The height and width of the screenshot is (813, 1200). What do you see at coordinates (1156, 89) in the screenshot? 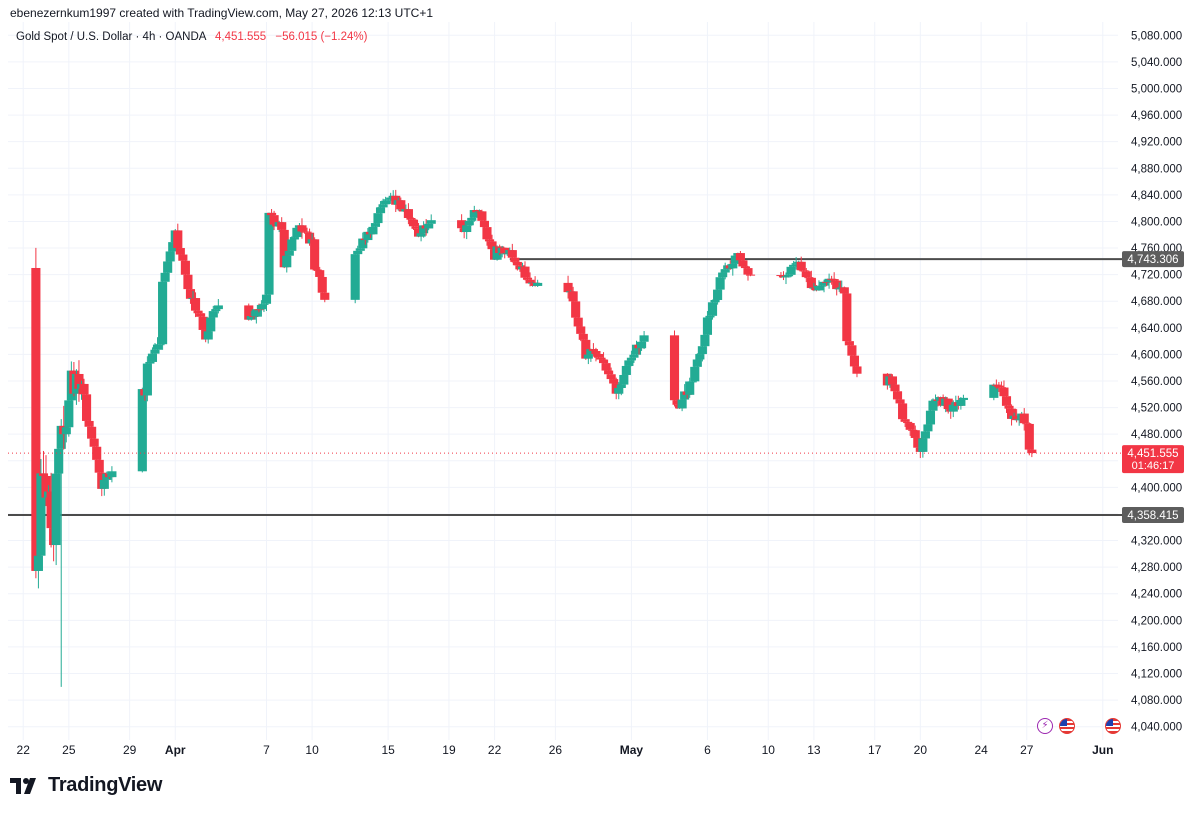
I see `price-tick-label: 5,000.000` at bounding box center [1156, 89].